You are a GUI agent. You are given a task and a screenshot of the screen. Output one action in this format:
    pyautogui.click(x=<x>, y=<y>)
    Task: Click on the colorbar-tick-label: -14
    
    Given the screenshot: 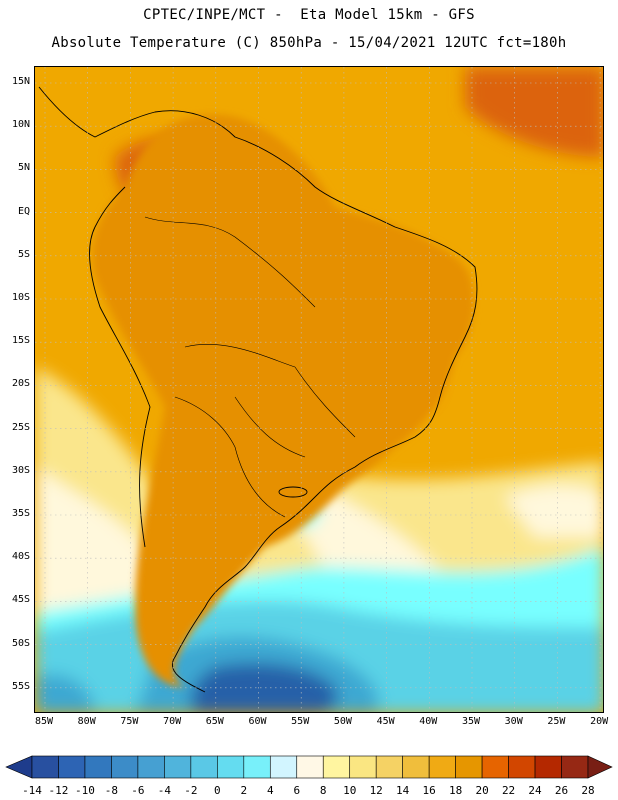 What is the action you would take?
    pyautogui.click(x=32, y=790)
    